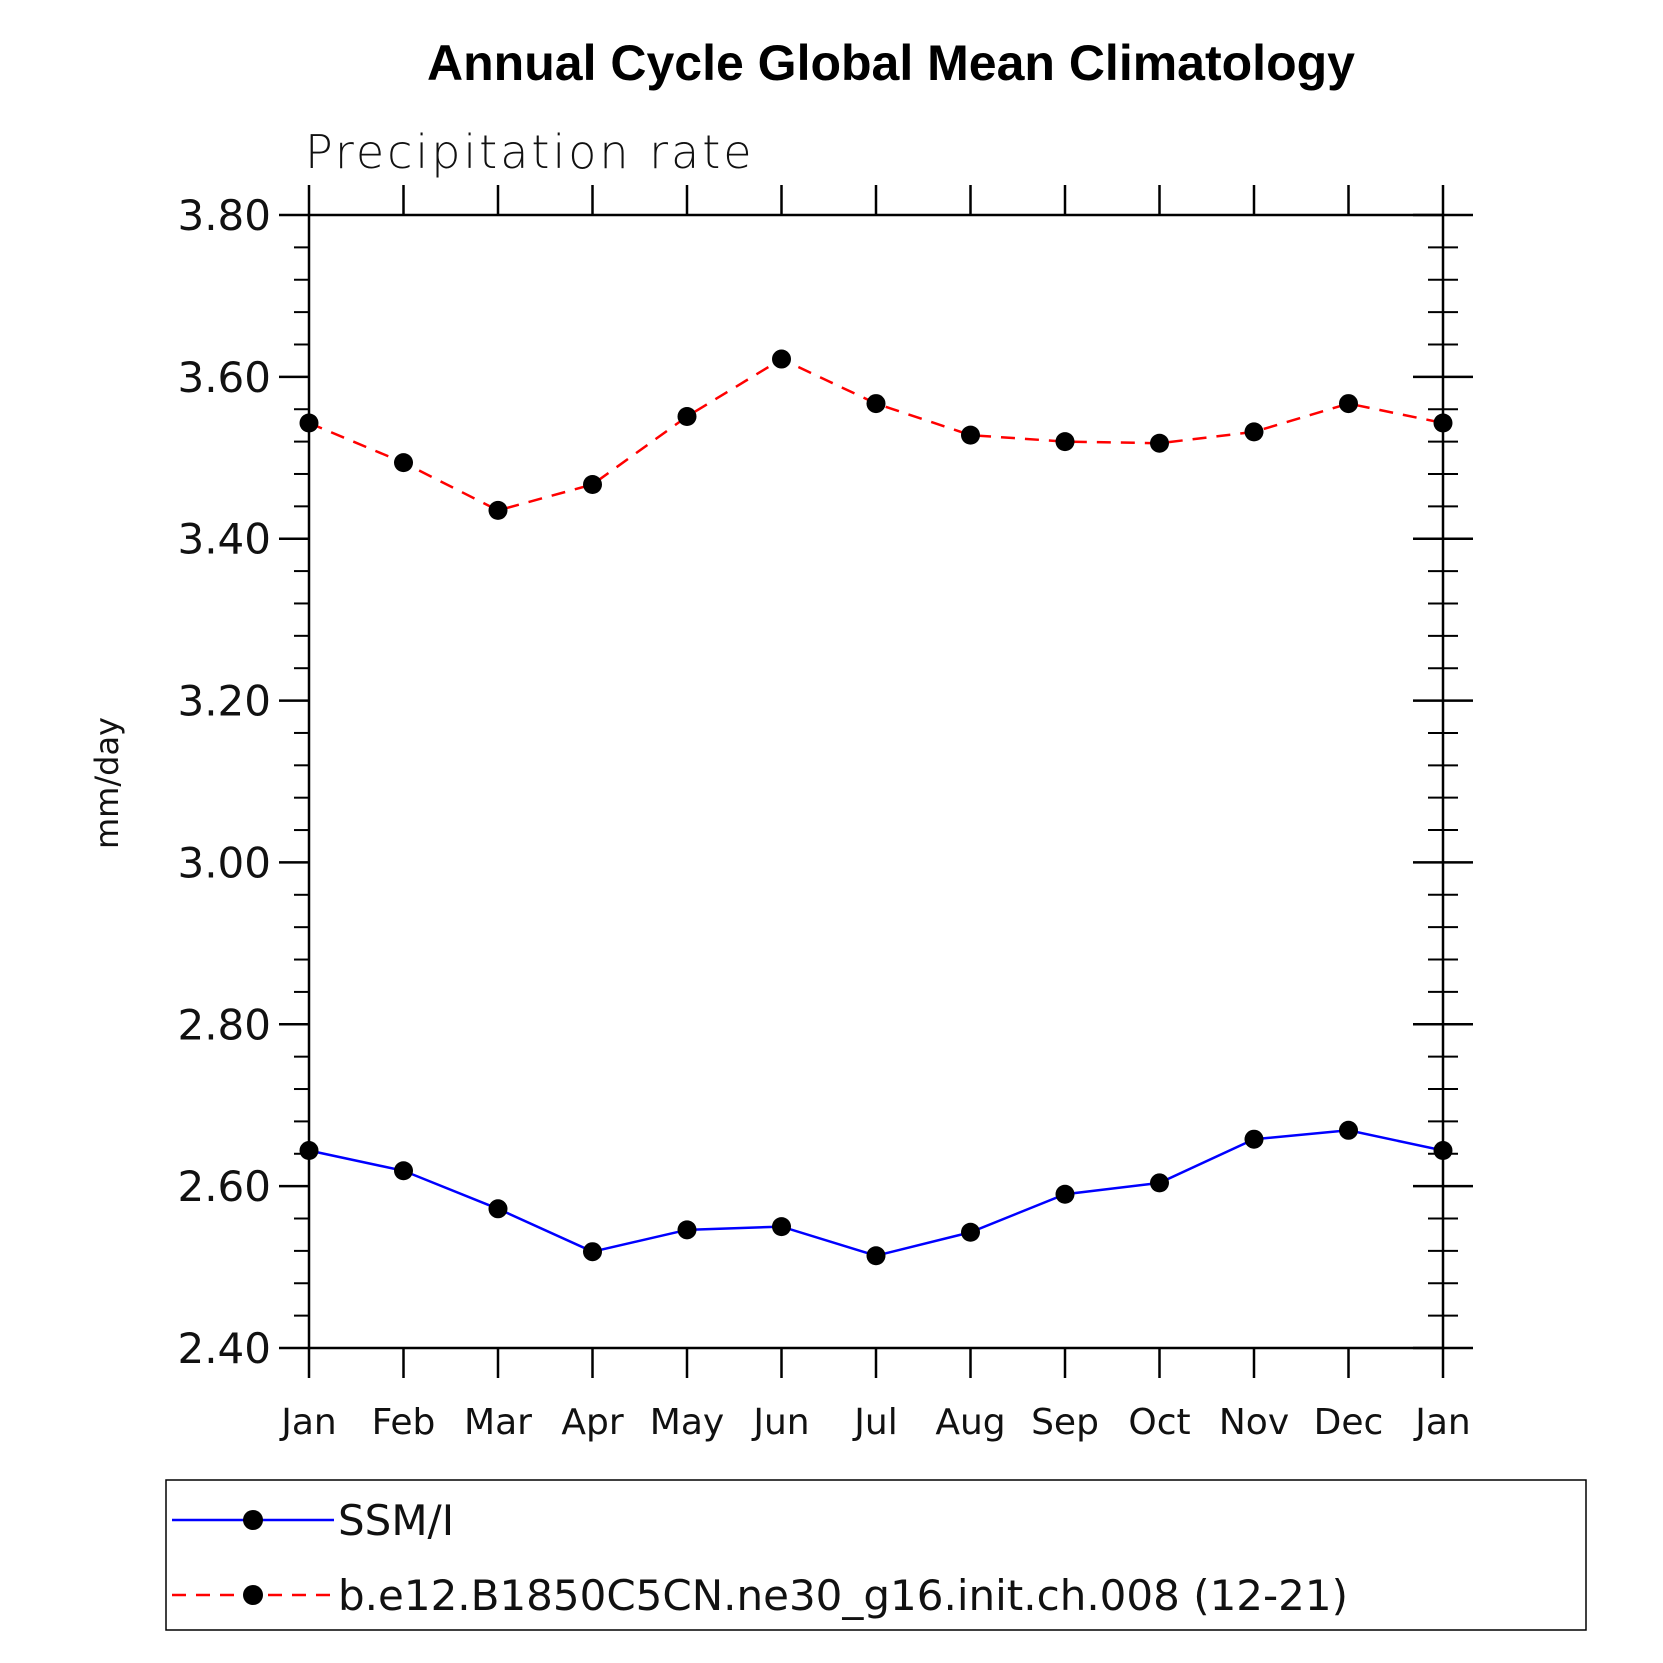 This screenshot has width=1663, height=1663. Describe the element at coordinates (224, 377) in the screenshot. I see `y-tick-label: 3.60` at that location.